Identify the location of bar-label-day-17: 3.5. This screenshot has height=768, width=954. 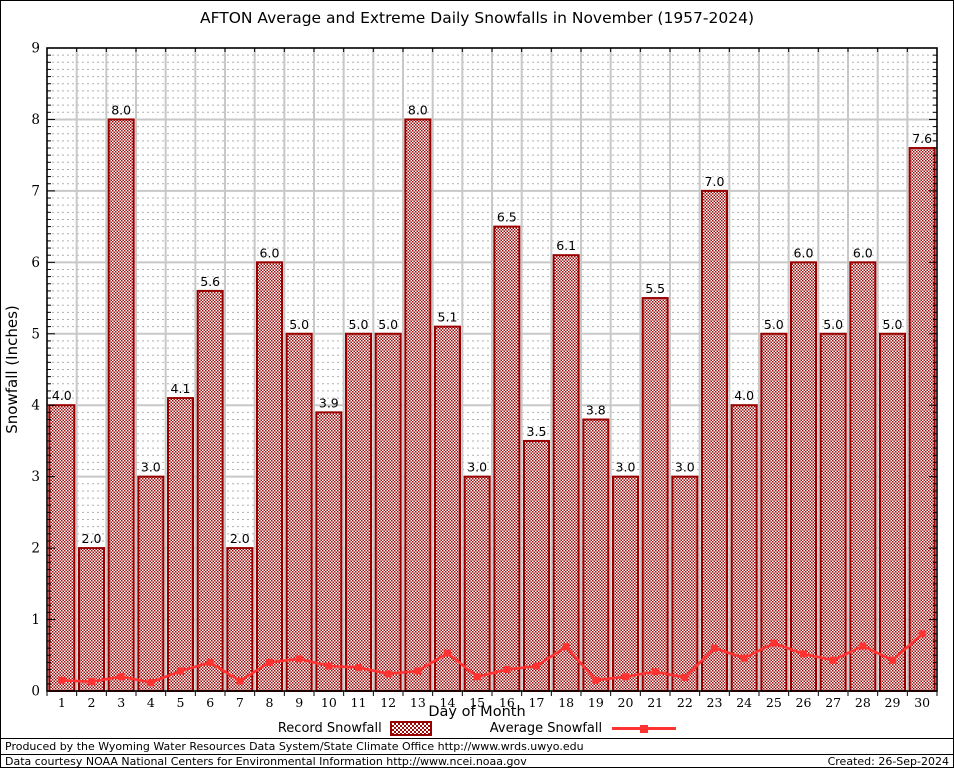
(537, 431).